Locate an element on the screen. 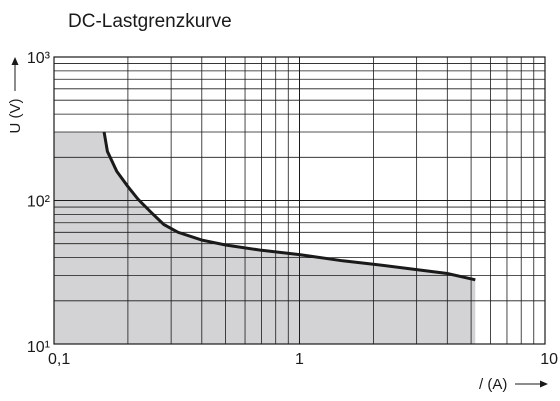 The image size is (560, 401). x-tick-label: 10 is located at coordinates (549, 359).